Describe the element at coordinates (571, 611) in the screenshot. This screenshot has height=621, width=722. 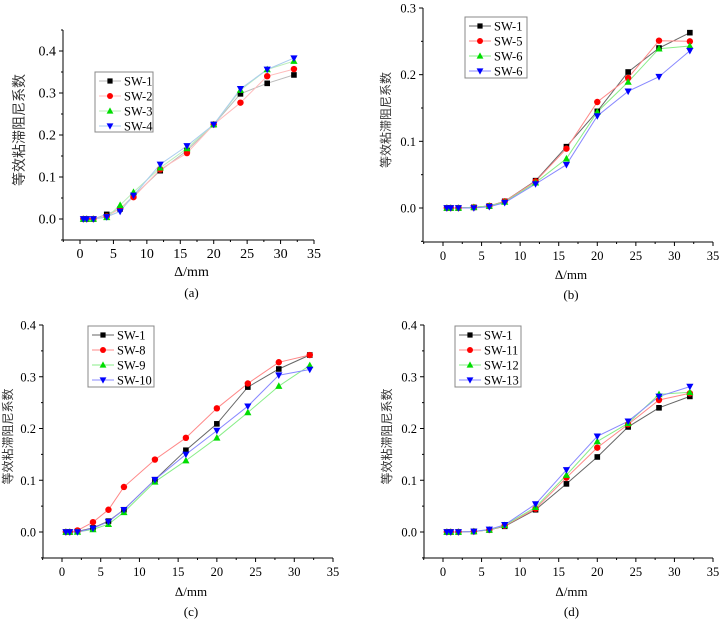
I see `panel-caption: (d)` at that location.